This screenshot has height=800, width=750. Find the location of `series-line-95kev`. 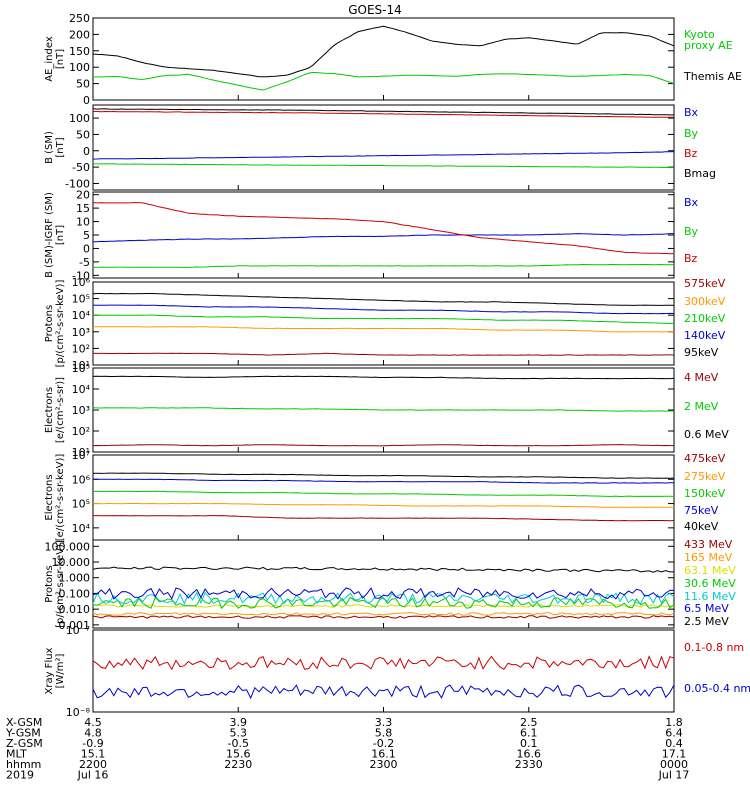

series-line-95kev is located at coordinates (383, 299).